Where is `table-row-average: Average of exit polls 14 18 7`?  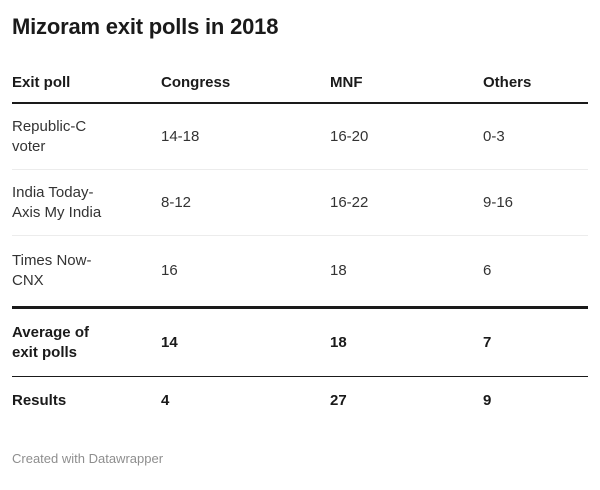 table-row-average: Average of exit polls 14 18 7 is located at coordinates (300, 341).